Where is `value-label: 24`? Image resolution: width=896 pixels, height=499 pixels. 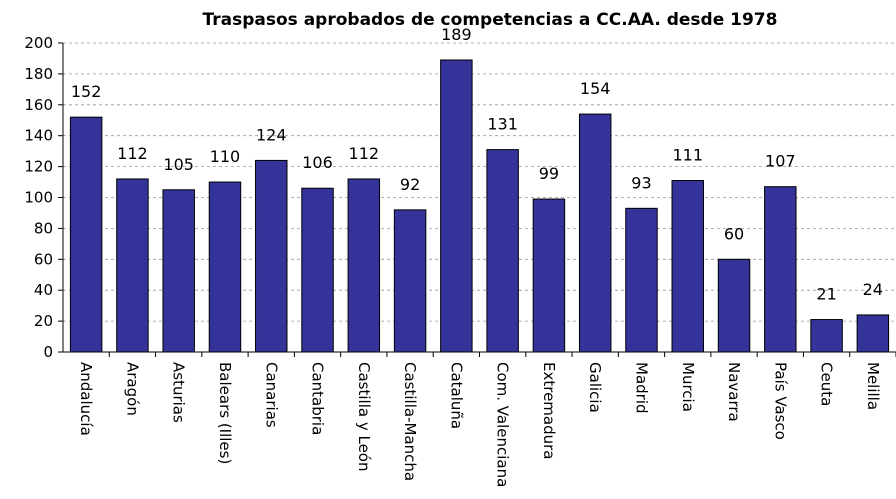
value-label: 24 is located at coordinates (873, 289).